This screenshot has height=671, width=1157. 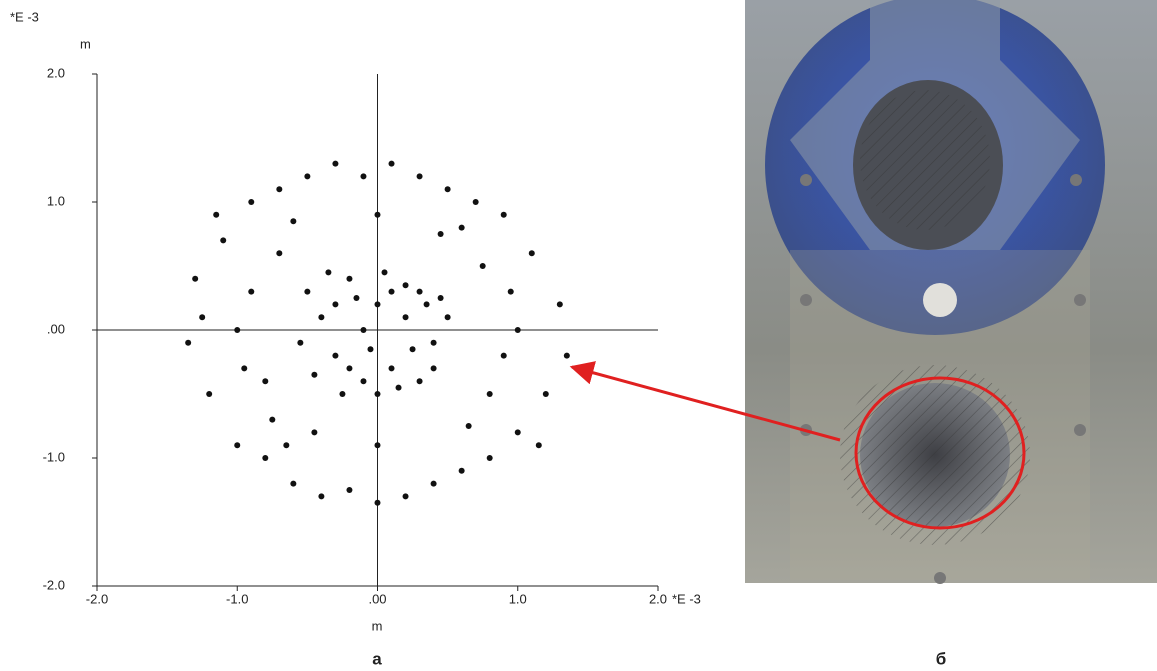 What do you see at coordinates (518, 598) in the screenshot?
I see `x-tick-label: 1.0` at bounding box center [518, 598].